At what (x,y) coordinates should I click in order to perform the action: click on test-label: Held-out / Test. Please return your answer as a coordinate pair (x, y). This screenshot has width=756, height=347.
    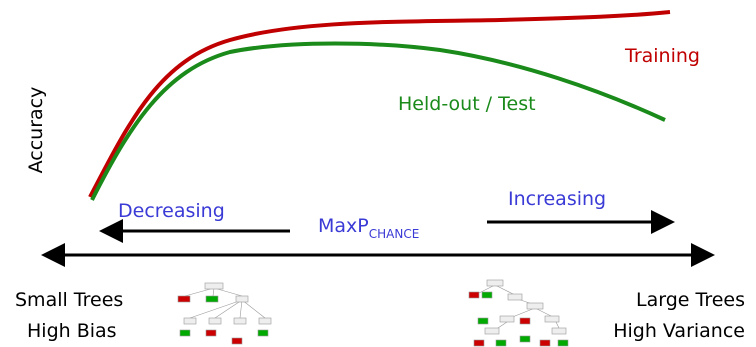
    Looking at the image, I should click on (467, 104).